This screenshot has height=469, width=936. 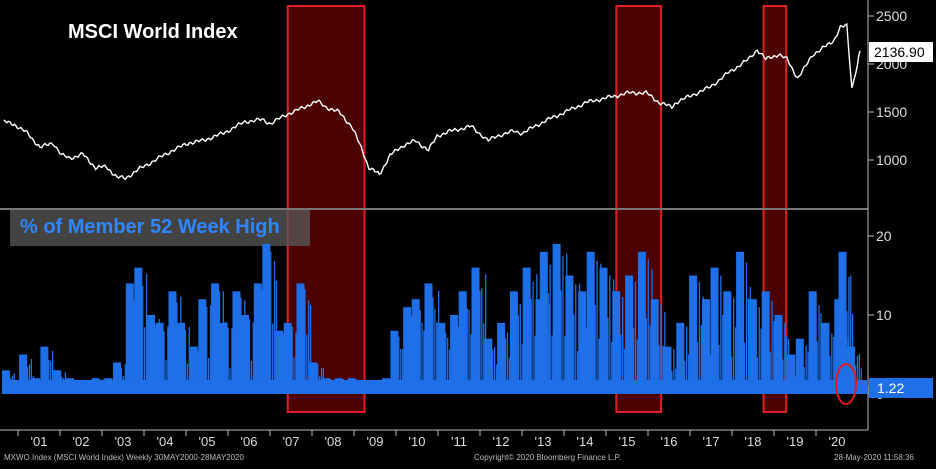 What do you see at coordinates (547, 457) in the screenshot?
I see `footer-center: Copyright© 2020 Bloomberg Finance L.P.` at bounding box center [547, 457].